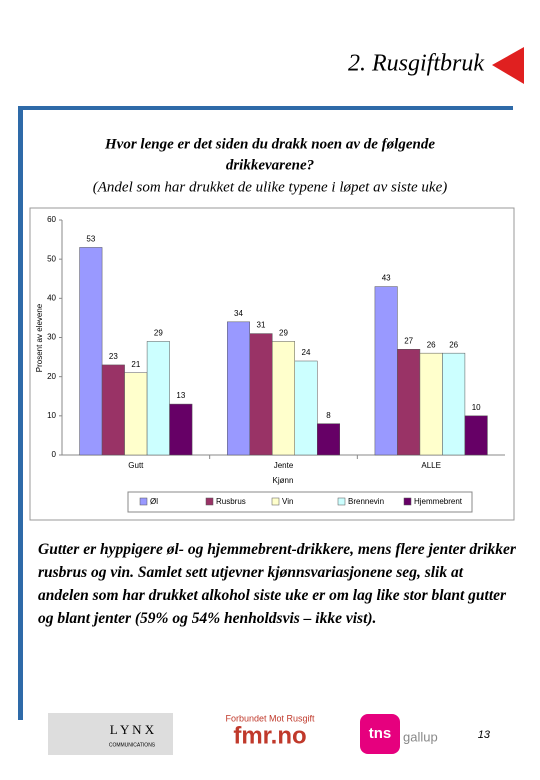 This screenshot has height=780, width=540. Describe the element at coordinates (51, 337) in the screenshot. I see `y-tick-label: 30` at that location.